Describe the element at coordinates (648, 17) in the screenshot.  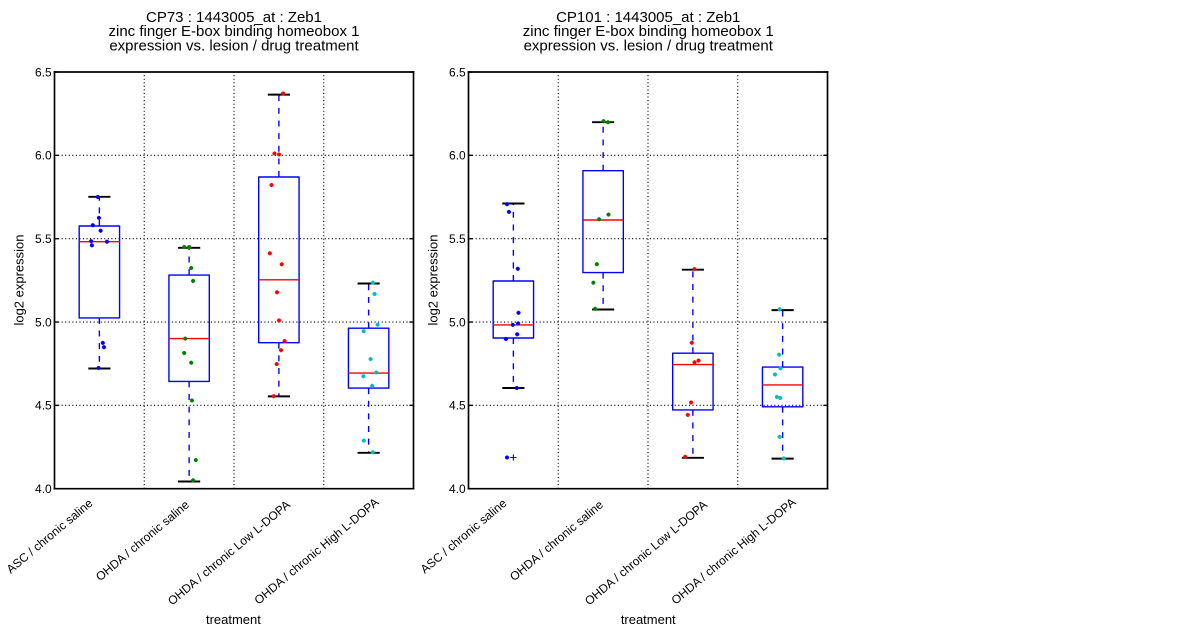
I see `svg-text: CP101 : 1443005_at : Zeb1` at that location.